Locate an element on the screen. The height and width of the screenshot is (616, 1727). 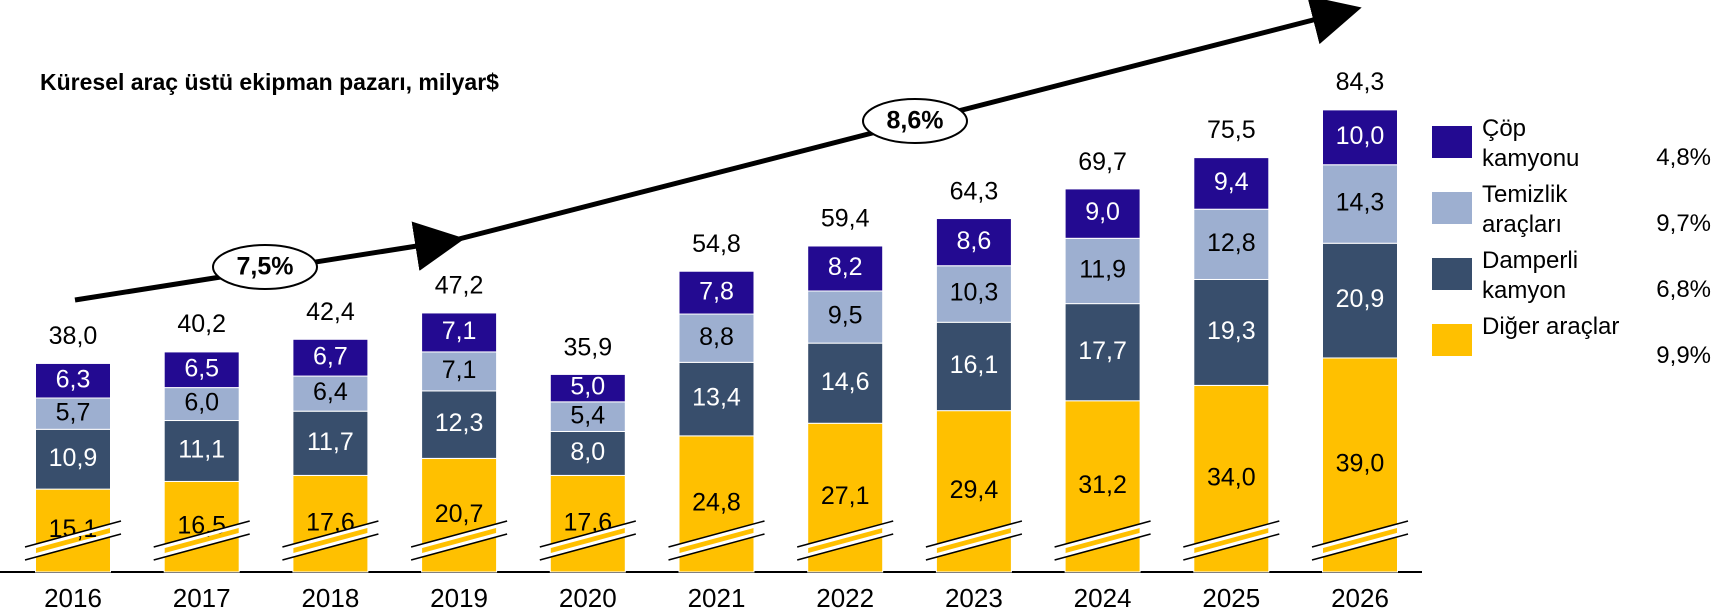
value-label: 34,0 is located at coordinates (1231, 477).